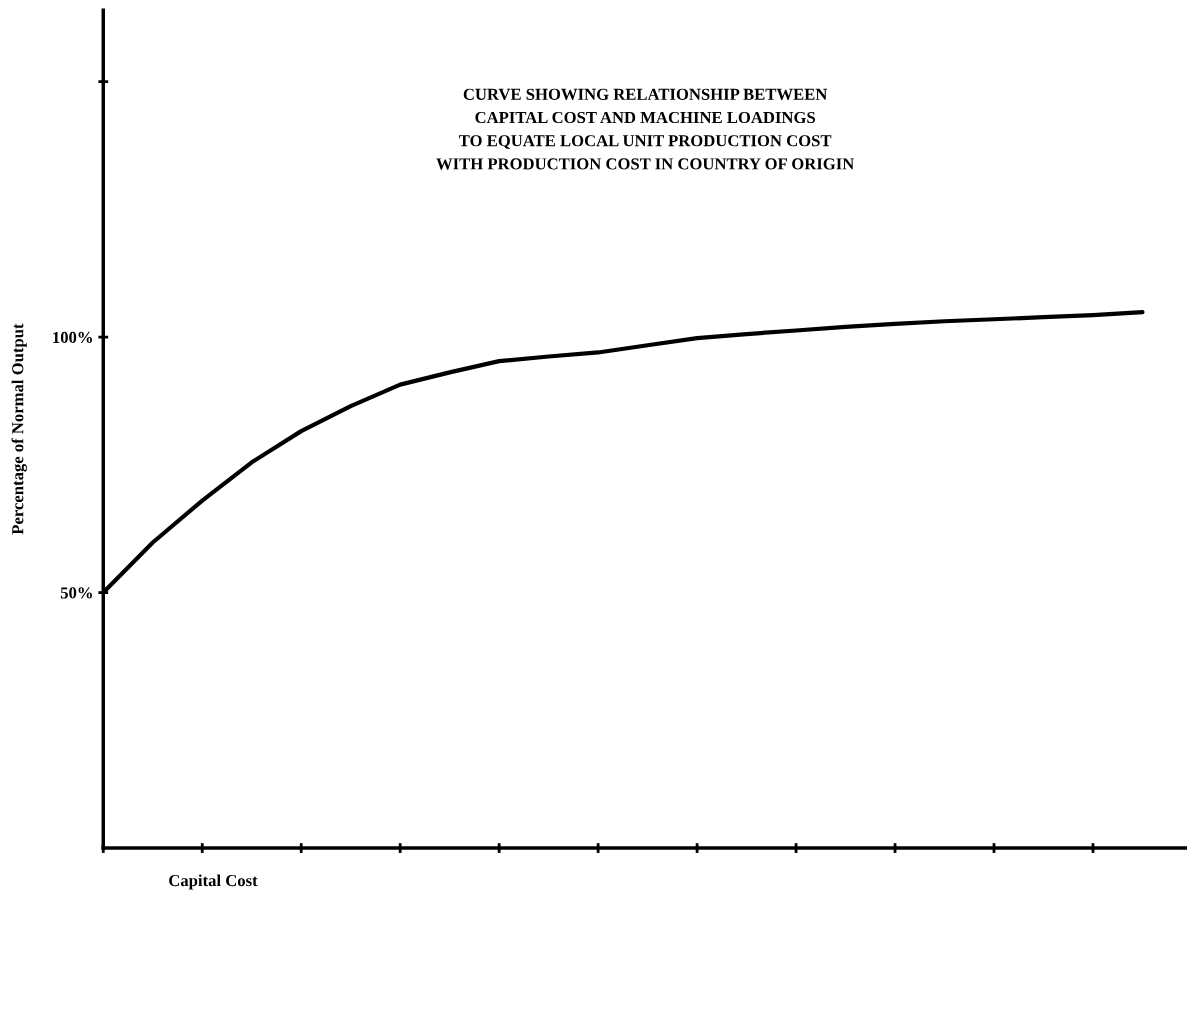 This screenshot has width=1187, height=1012. Describe the element at coordinates (76, 593) in the screenshot. I see `y-tick-label: 50%` at that location.